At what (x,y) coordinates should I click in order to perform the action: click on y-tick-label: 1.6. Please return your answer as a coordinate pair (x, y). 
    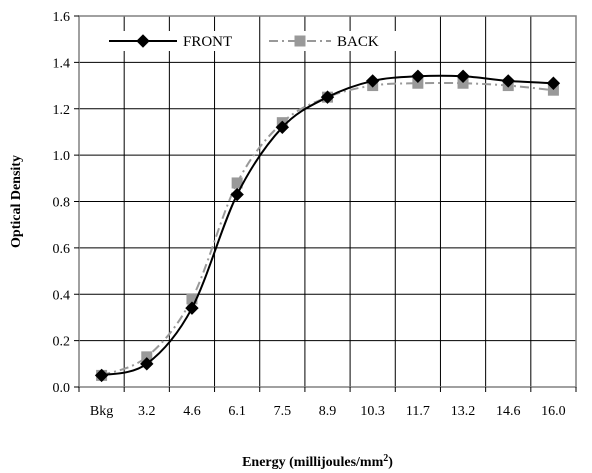
    Looking at the image, I should click on (62, 17).